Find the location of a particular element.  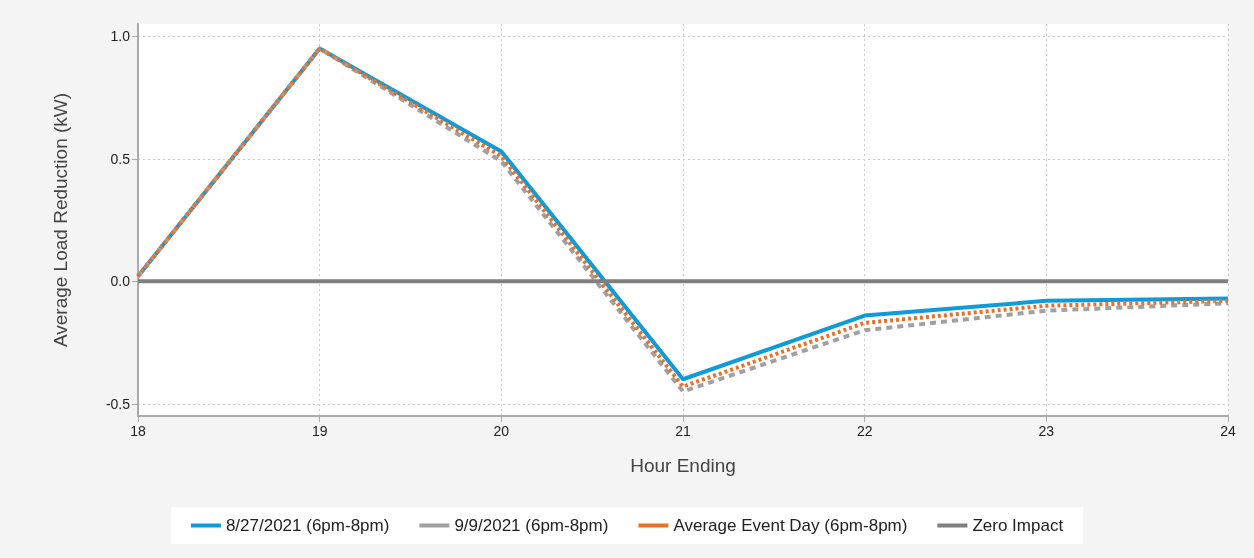

x-axis-title: Hour Ending is located at coordinates (683, 465).